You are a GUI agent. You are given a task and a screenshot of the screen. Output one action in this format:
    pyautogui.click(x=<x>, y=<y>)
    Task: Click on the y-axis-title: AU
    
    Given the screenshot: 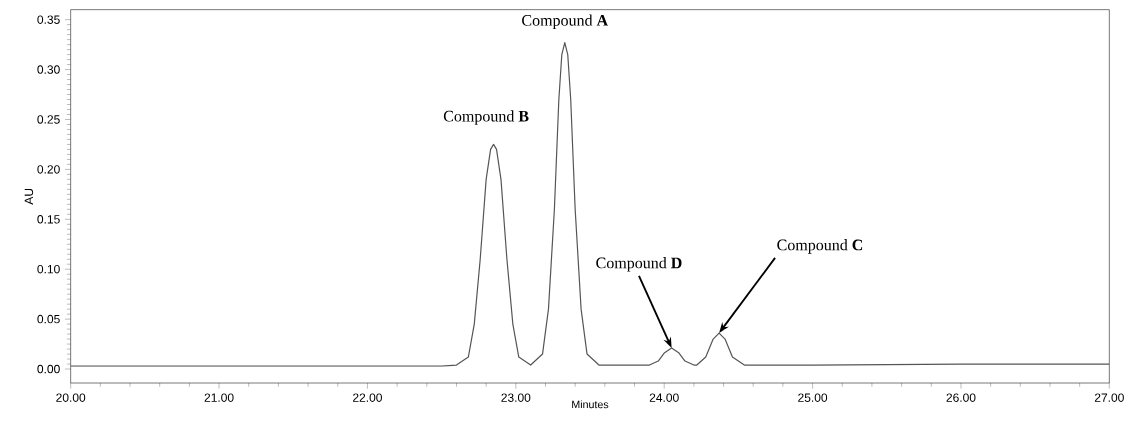 What is the action you would take?
    pyautogui.click(x=29, y=196)
    